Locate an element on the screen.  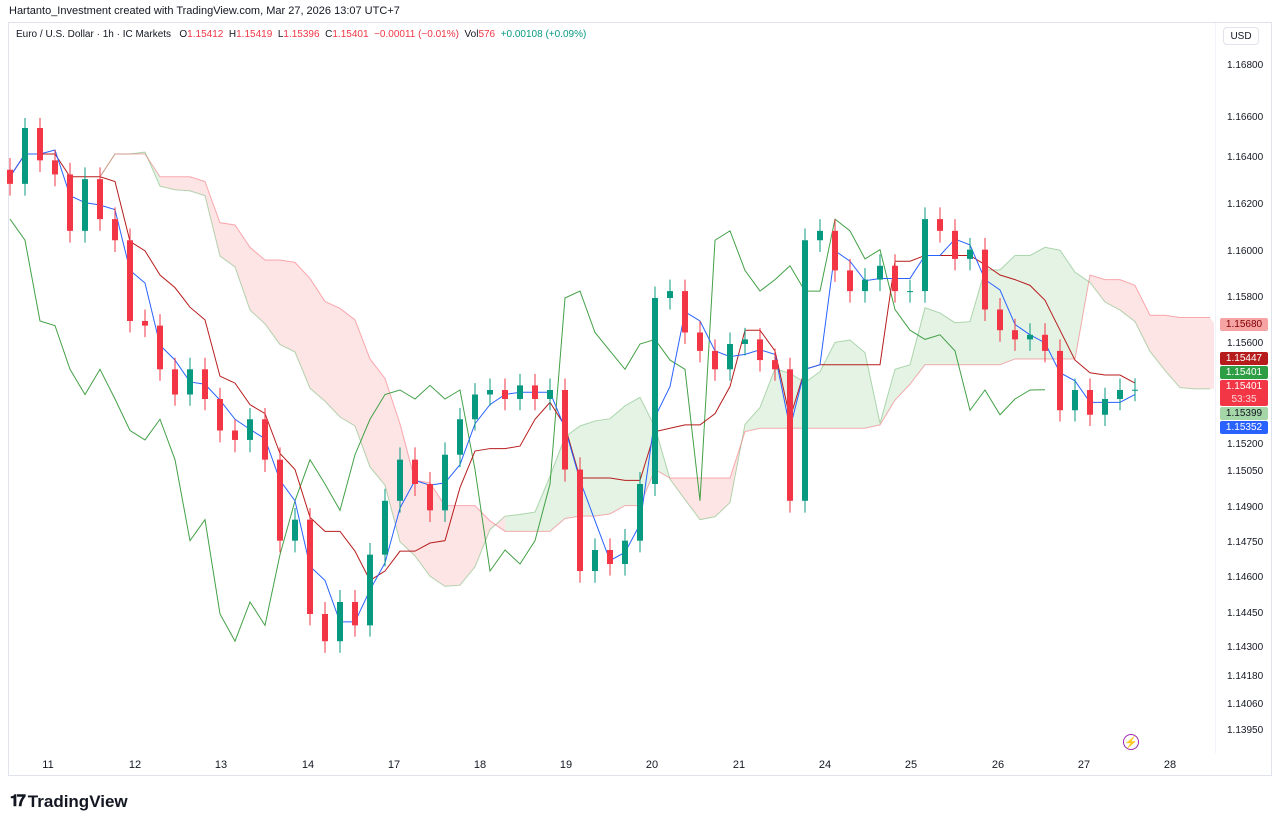
bar-countdown: 53:35 is located at coordinates (1244, 399).